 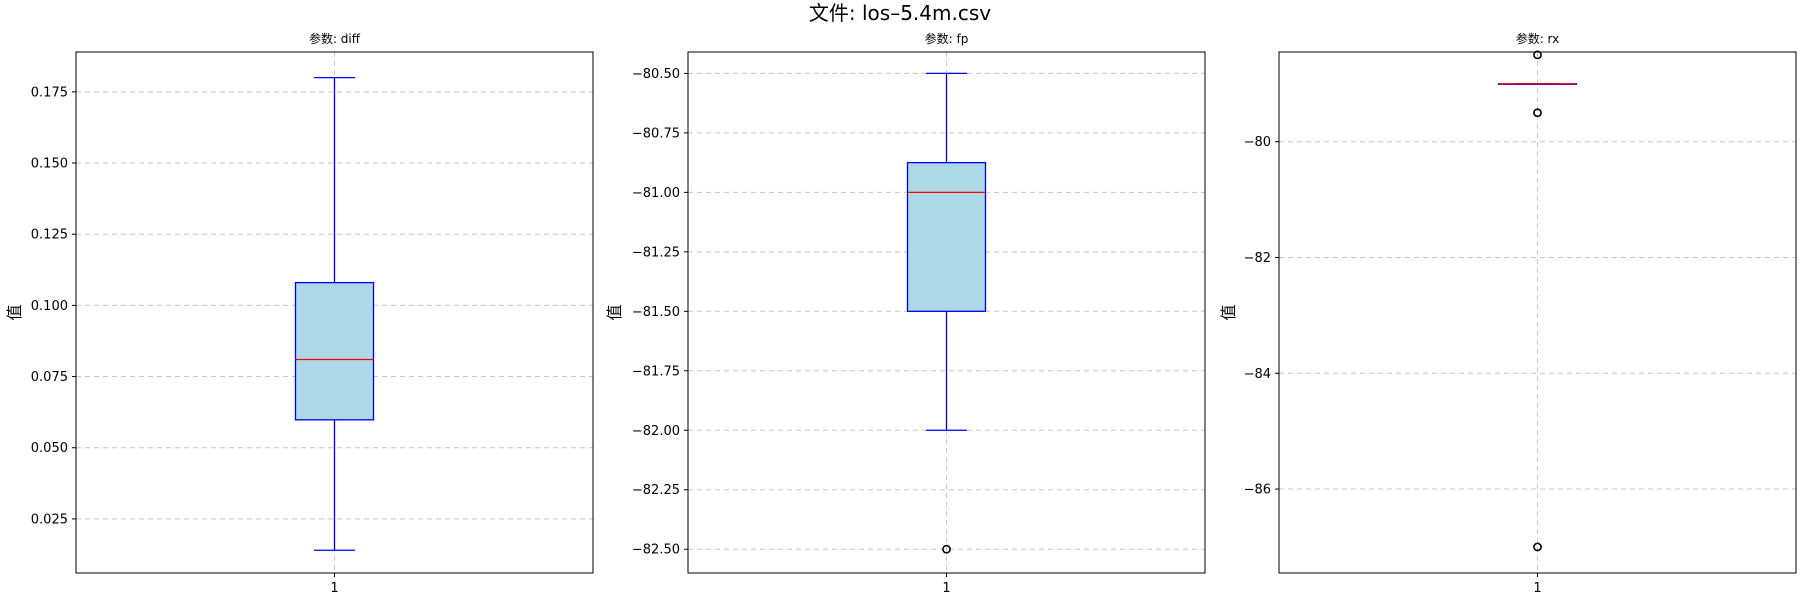 I want to click on y-tick-label: −84, so click(x=1257, y=374).